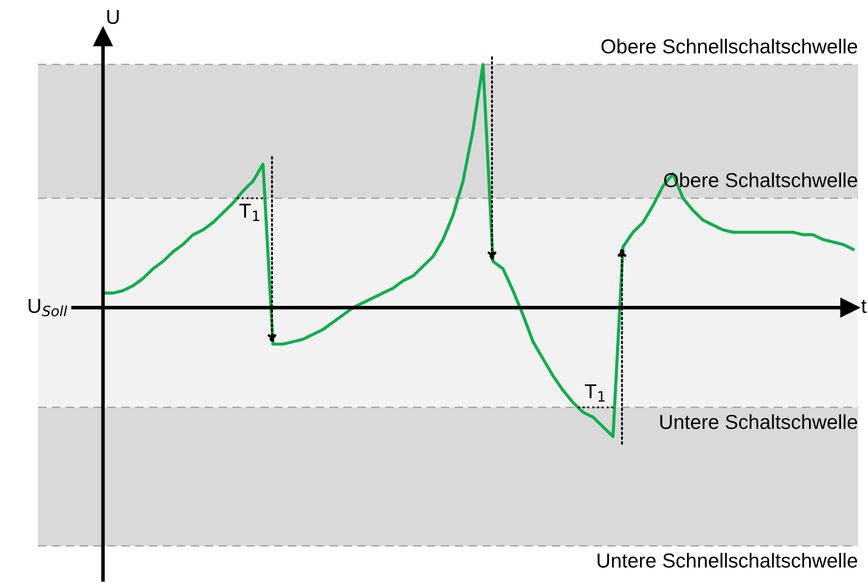  Describe the element at coordinates (728, 560) in the screenshot. I see `ref-line-label: Untere Schnellschaltschwelle` at that location.